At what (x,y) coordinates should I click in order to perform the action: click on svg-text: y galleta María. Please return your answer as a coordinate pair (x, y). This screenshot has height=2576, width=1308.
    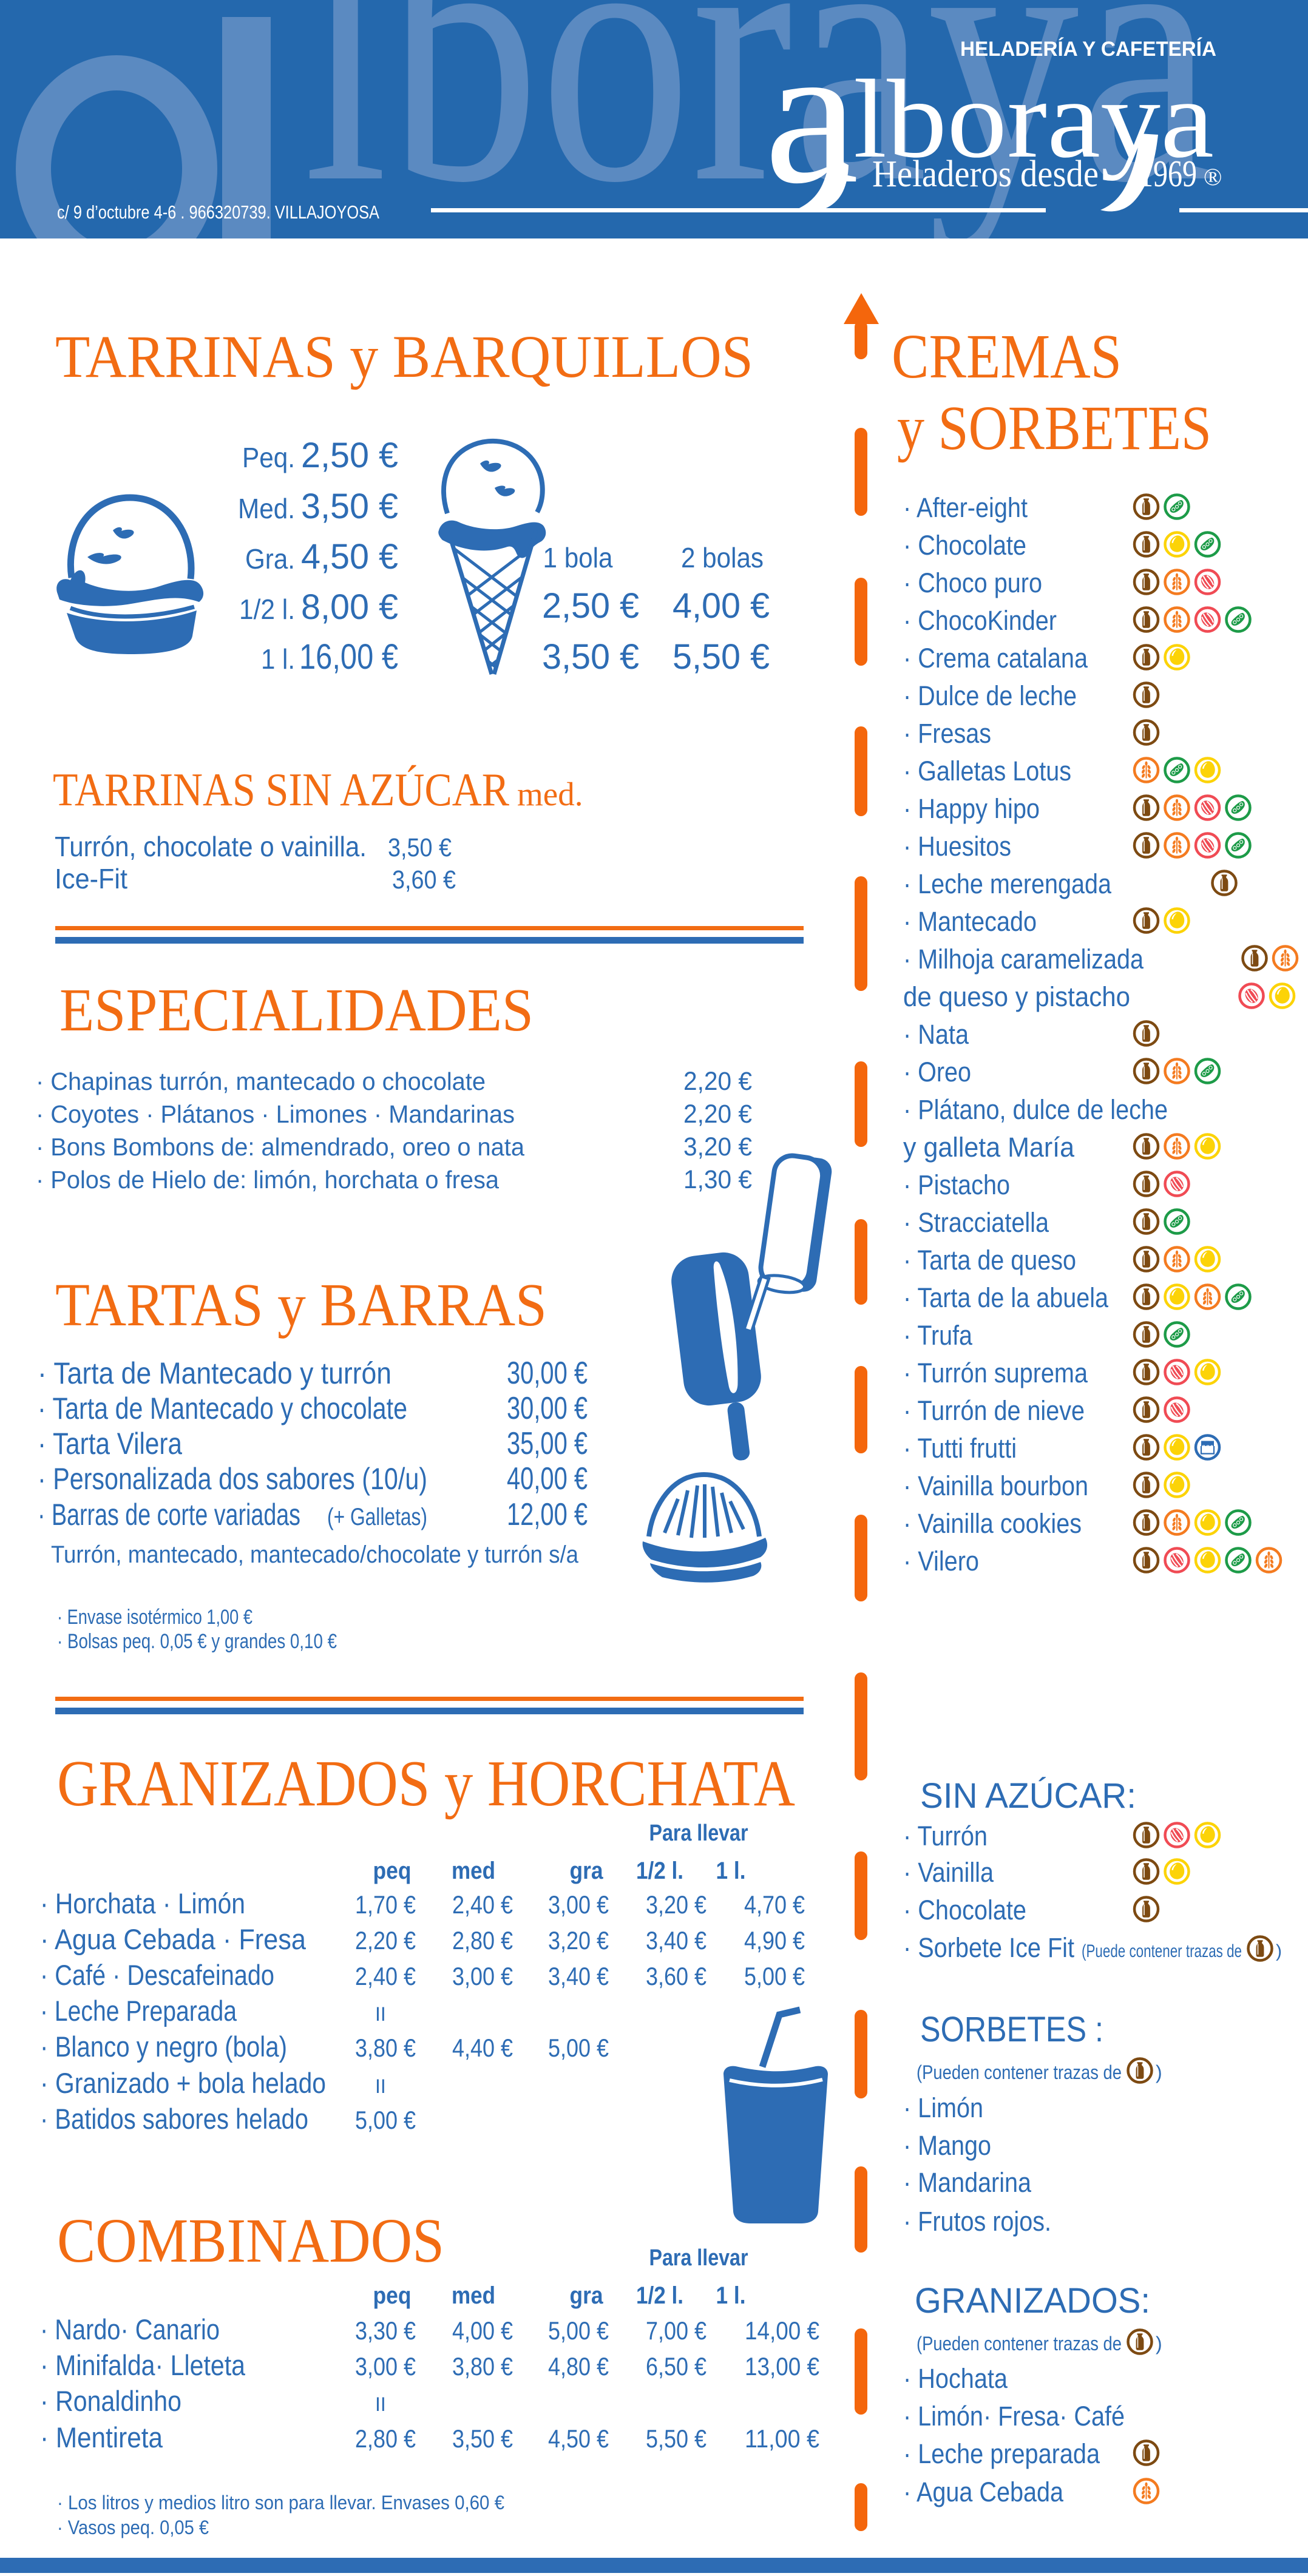
    Looking at the image, I should click on (989, 1147).